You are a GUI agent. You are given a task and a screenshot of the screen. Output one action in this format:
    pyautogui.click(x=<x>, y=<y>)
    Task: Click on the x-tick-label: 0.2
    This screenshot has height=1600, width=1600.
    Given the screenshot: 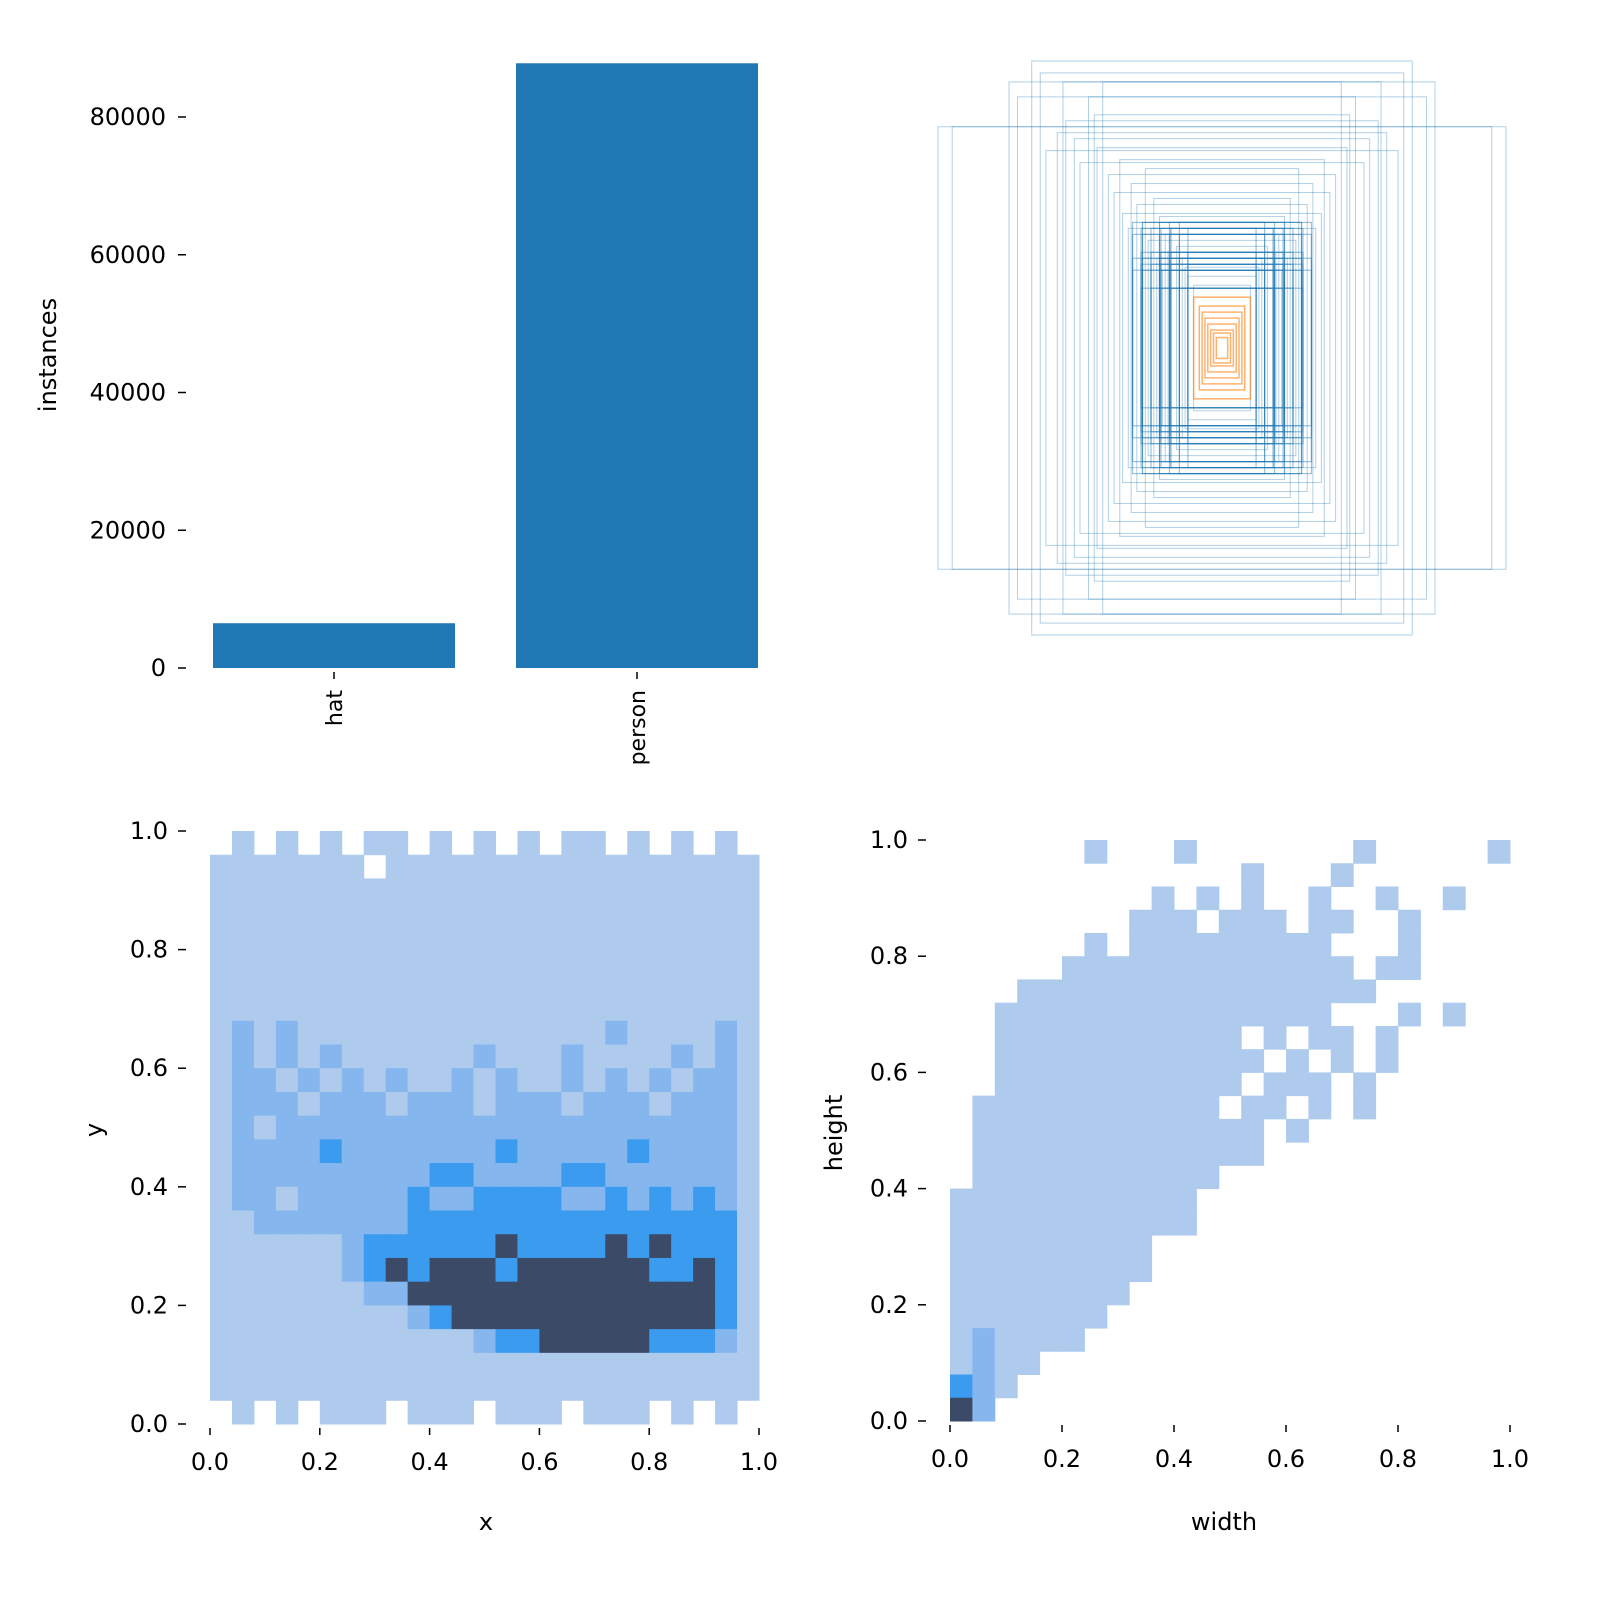 What is the action you would take?
    pyautogui.click(x=320, y=1462)
    